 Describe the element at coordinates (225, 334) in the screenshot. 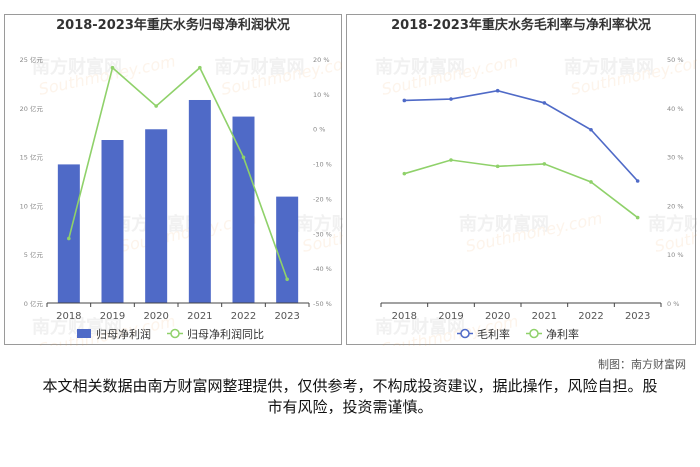

I see `legend-label: 归母净利润同比` at that location.